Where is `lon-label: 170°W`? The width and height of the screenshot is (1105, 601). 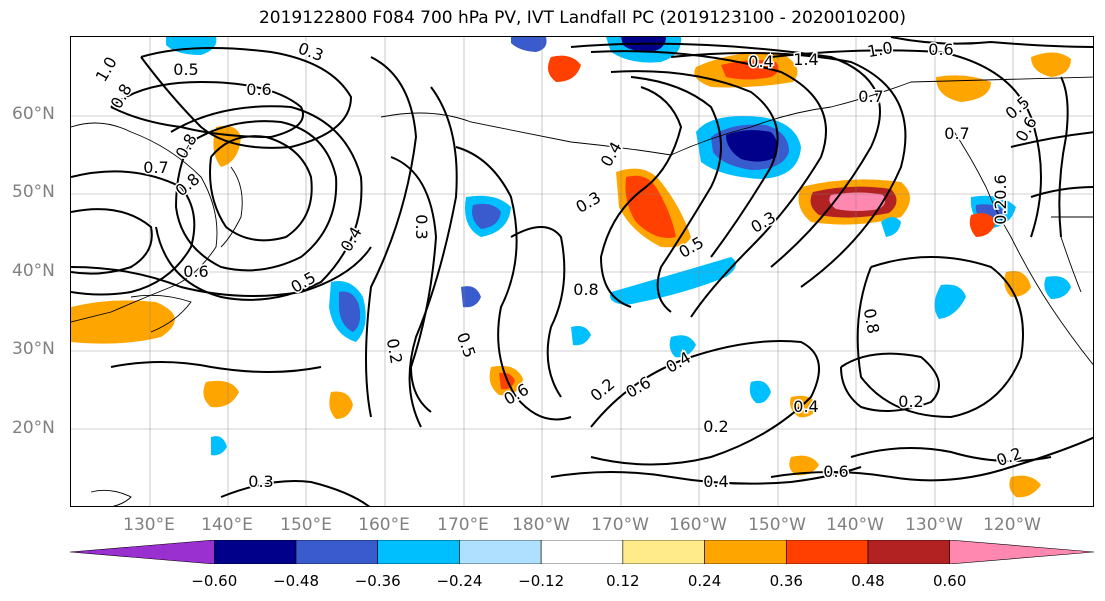
lon-label: 170°W is located at coordinates (620, 525).